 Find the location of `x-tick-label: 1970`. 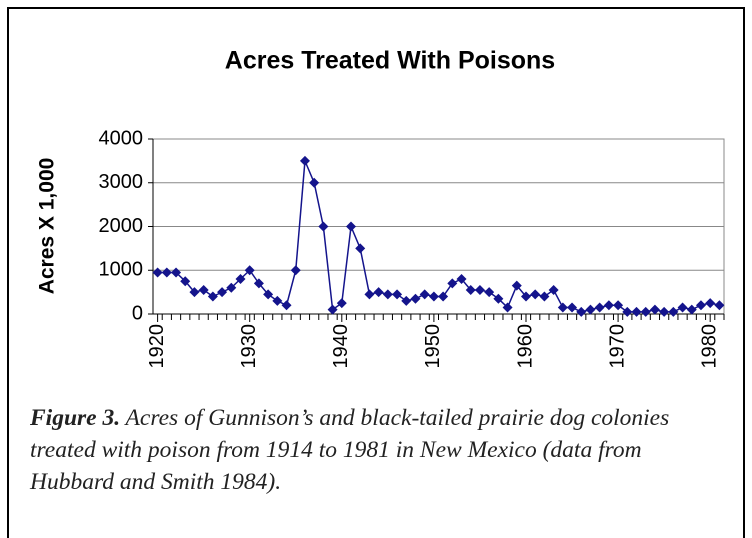

x-tick-label: 1970 is located at coordinates (617, 346).